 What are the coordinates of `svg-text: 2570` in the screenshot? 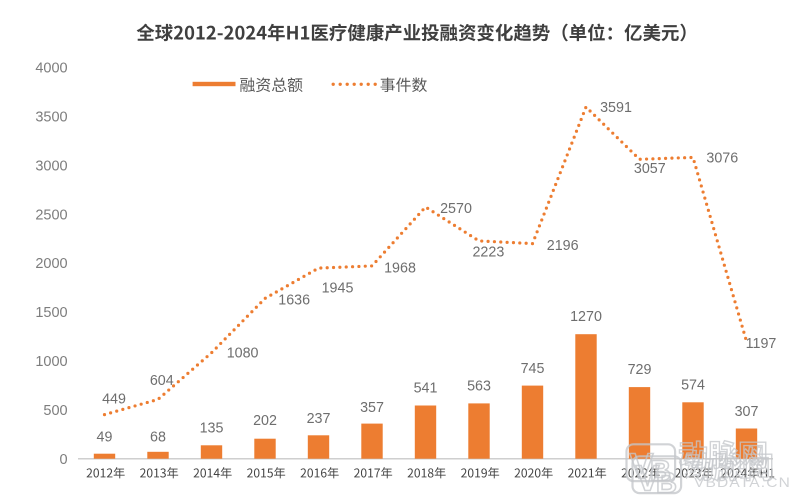 It's located at (456, 209).